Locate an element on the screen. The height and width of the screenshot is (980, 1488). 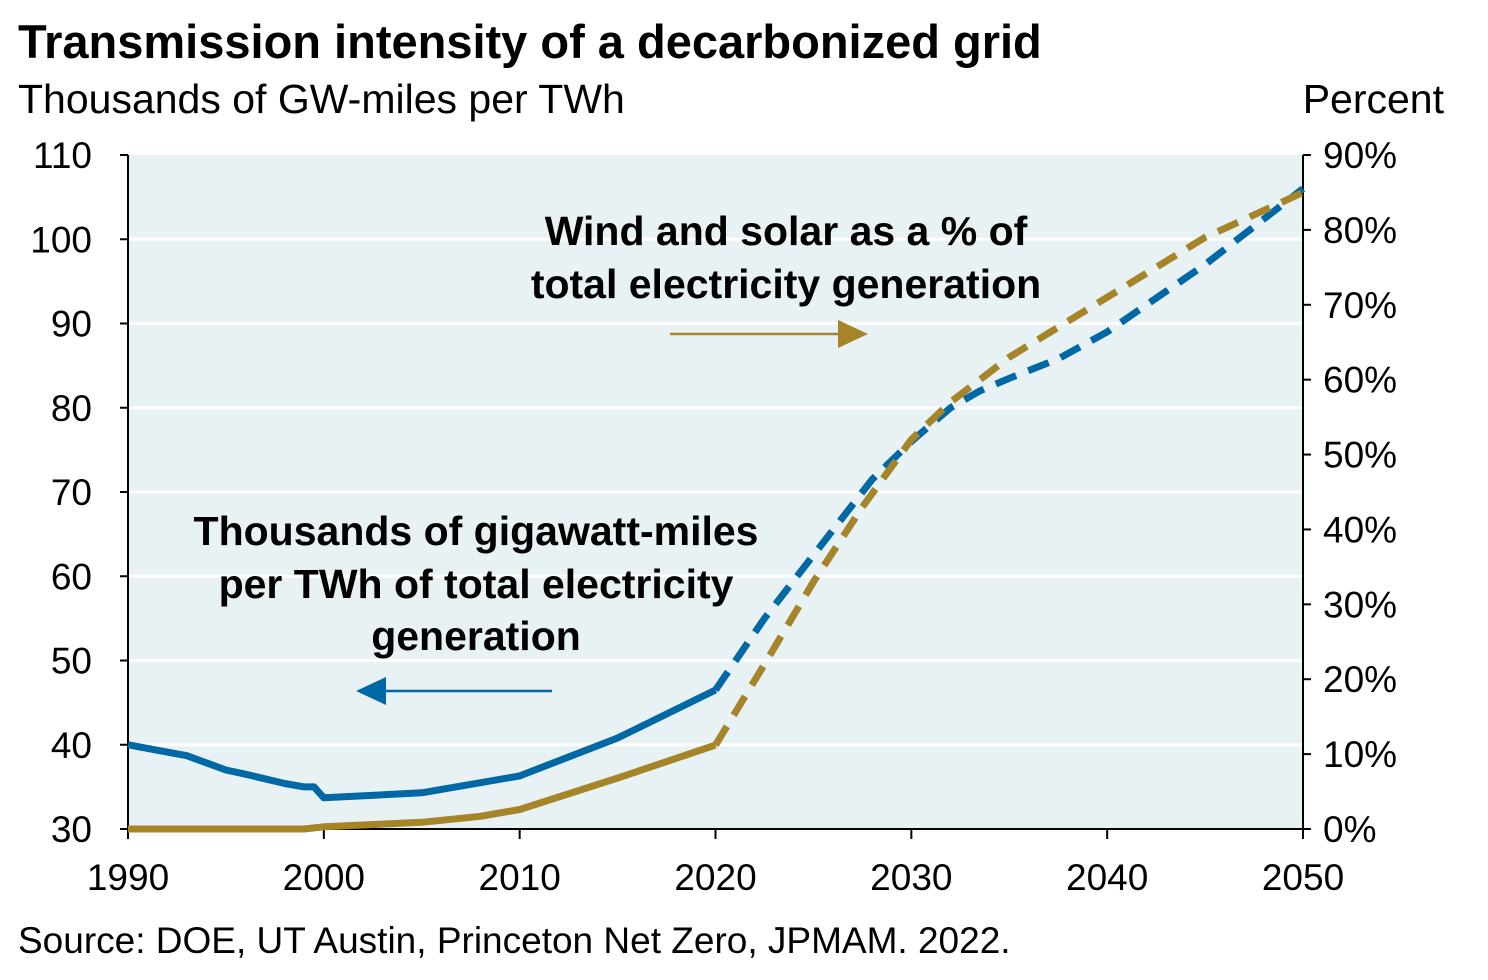
x-tick-label: 1990 is located at coordinates (128, 877).